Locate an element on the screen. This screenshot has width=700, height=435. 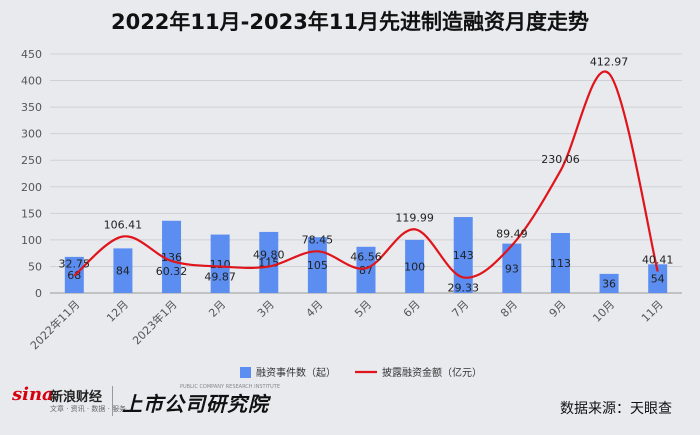
sina-logo-word: sina is located at coordinates (33, 394).